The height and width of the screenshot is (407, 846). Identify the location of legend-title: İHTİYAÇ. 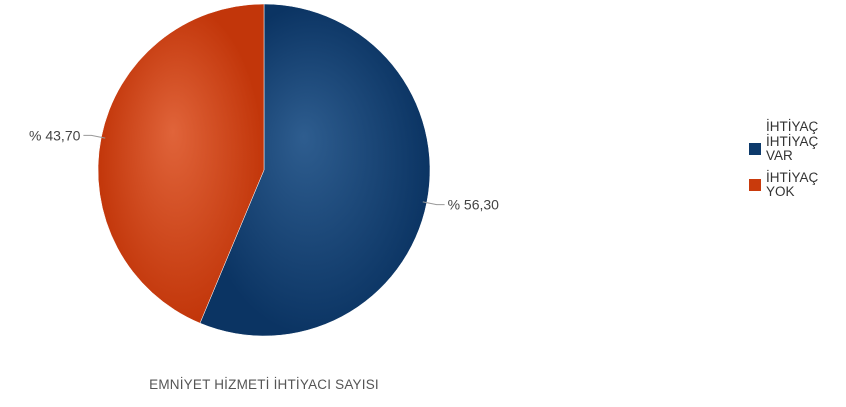
(792, 126).